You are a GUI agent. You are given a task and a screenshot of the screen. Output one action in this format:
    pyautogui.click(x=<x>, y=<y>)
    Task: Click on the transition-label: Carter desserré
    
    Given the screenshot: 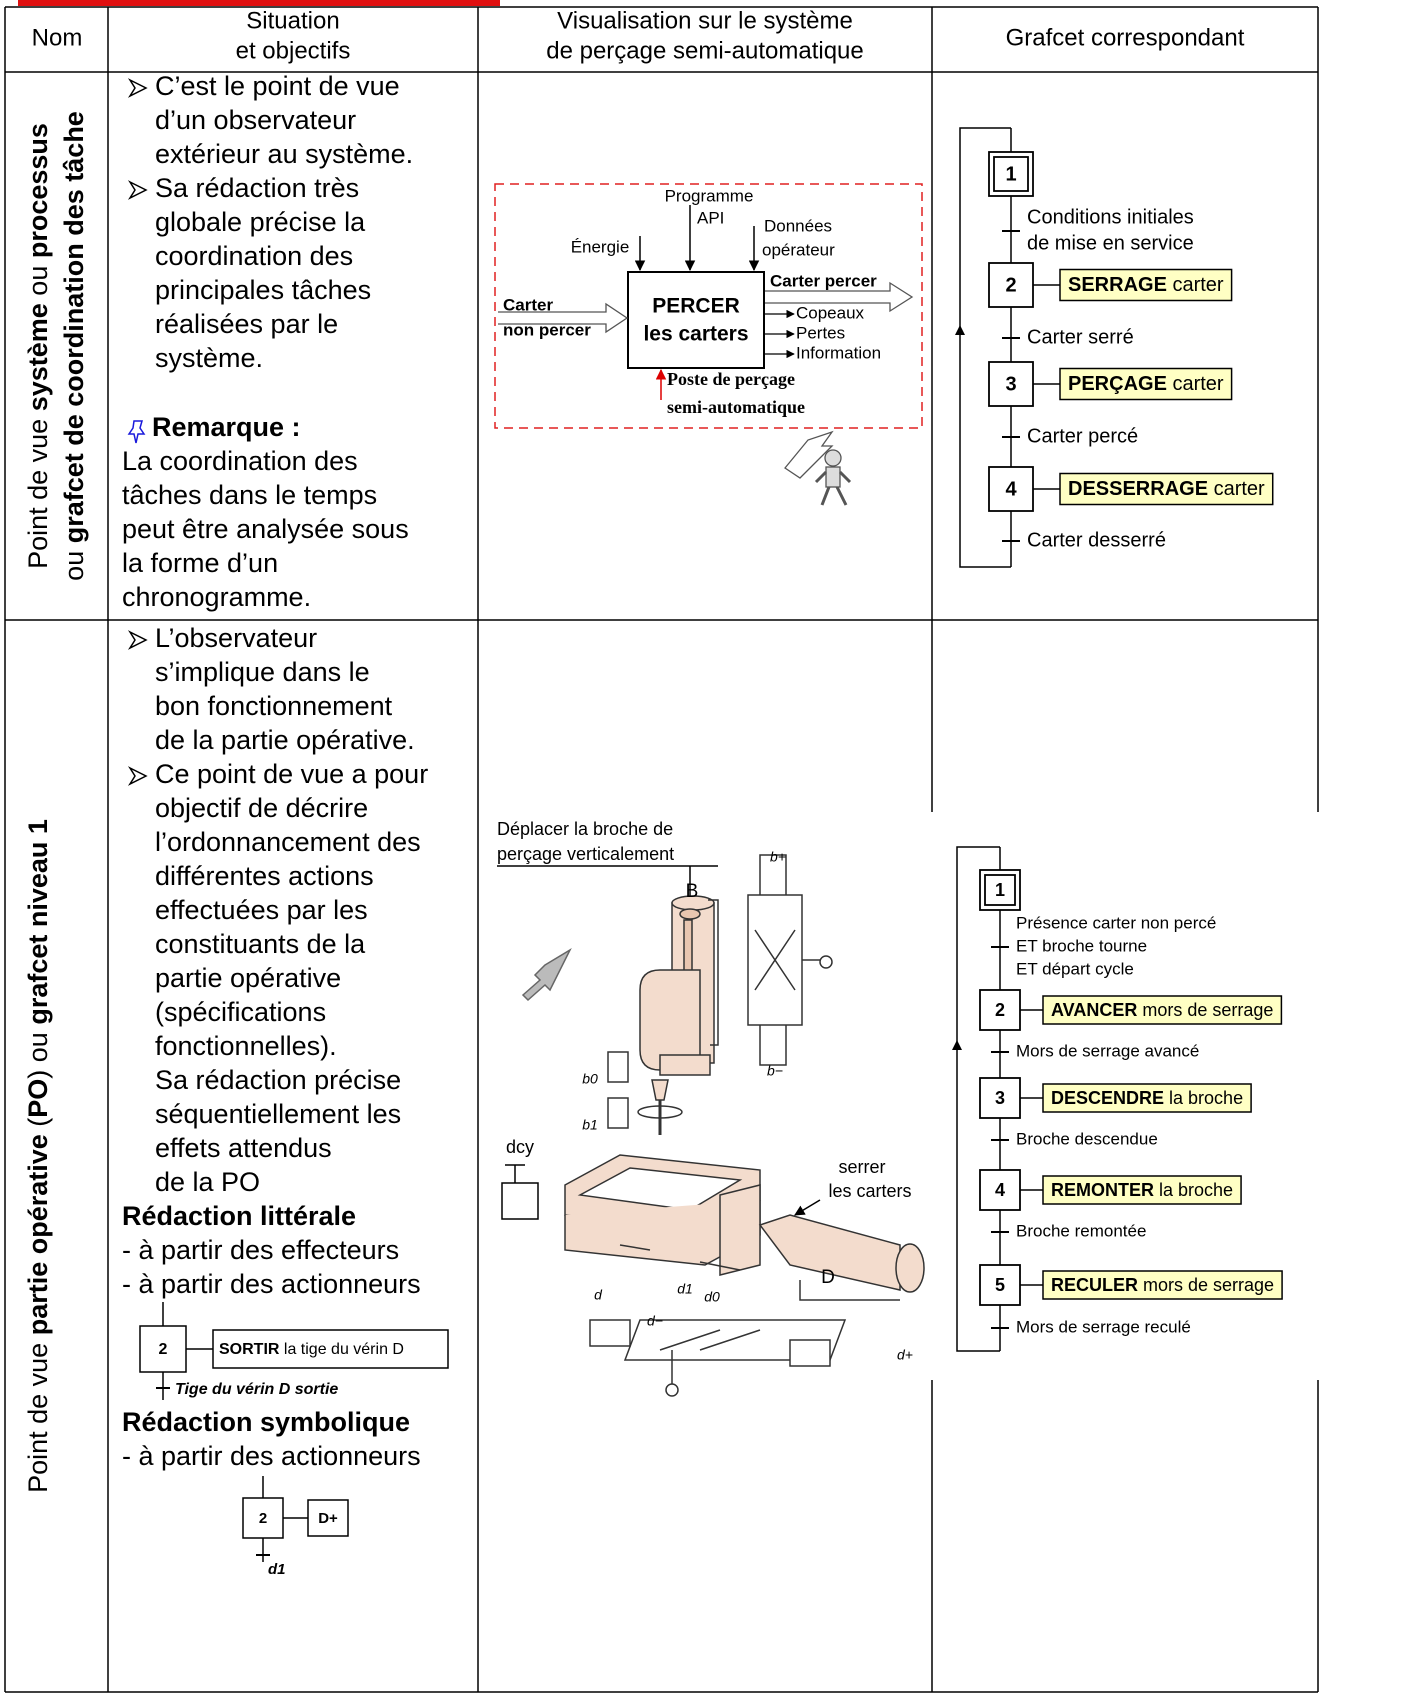 What is the action you would take?
    pyautogui.click(x=1096, y=540)
    